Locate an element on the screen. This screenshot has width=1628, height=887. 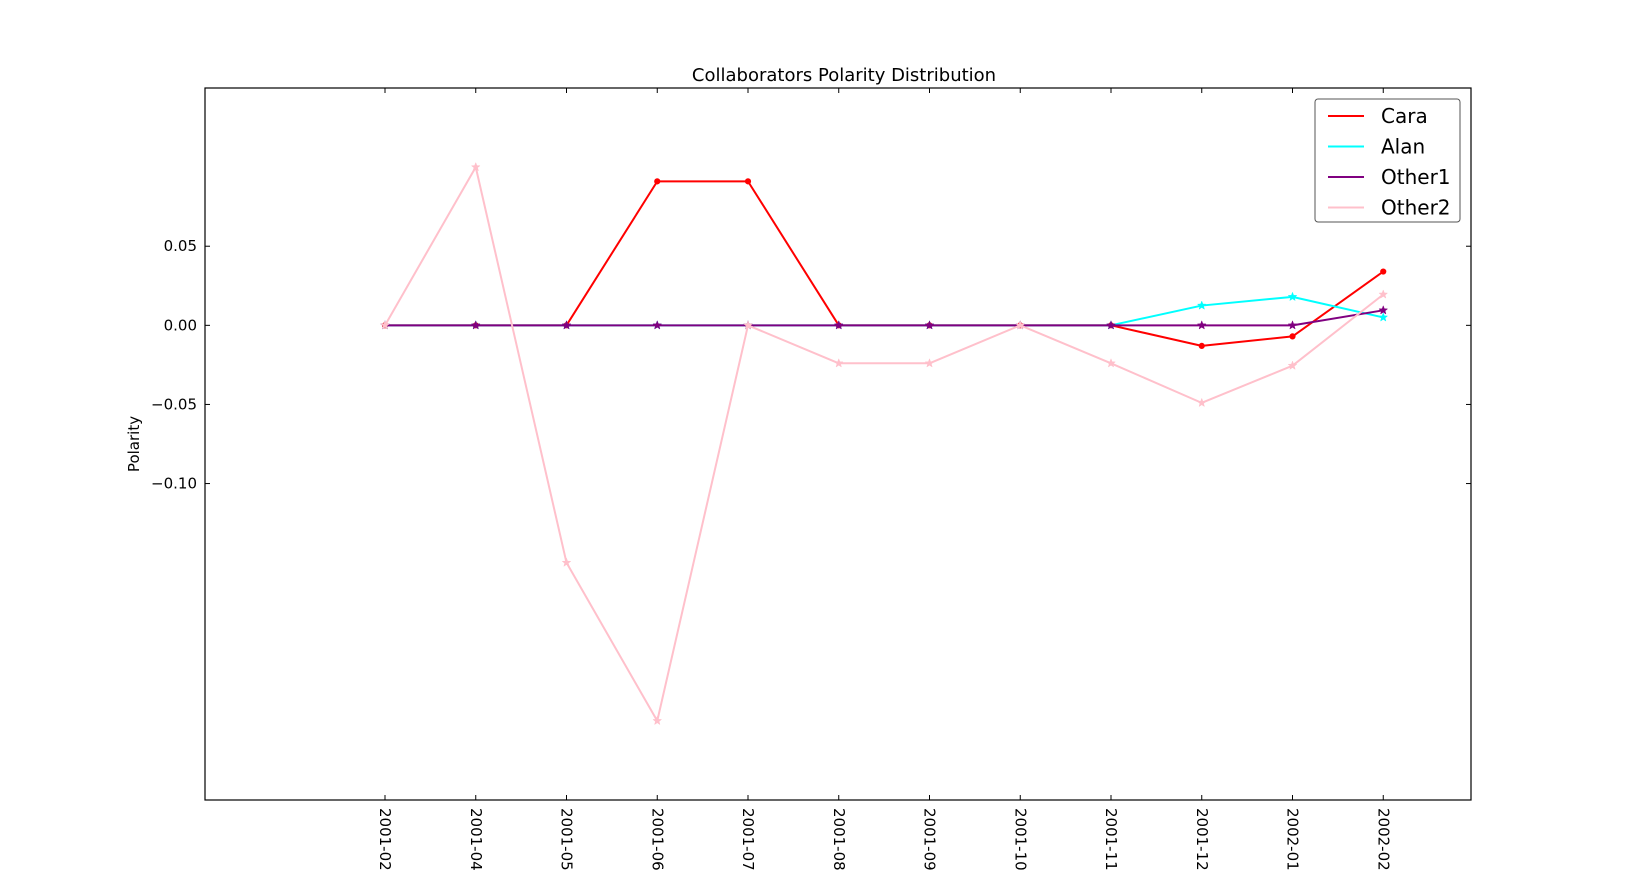
x-tick-label: 2001-05 is located at coordinates (567, 839).